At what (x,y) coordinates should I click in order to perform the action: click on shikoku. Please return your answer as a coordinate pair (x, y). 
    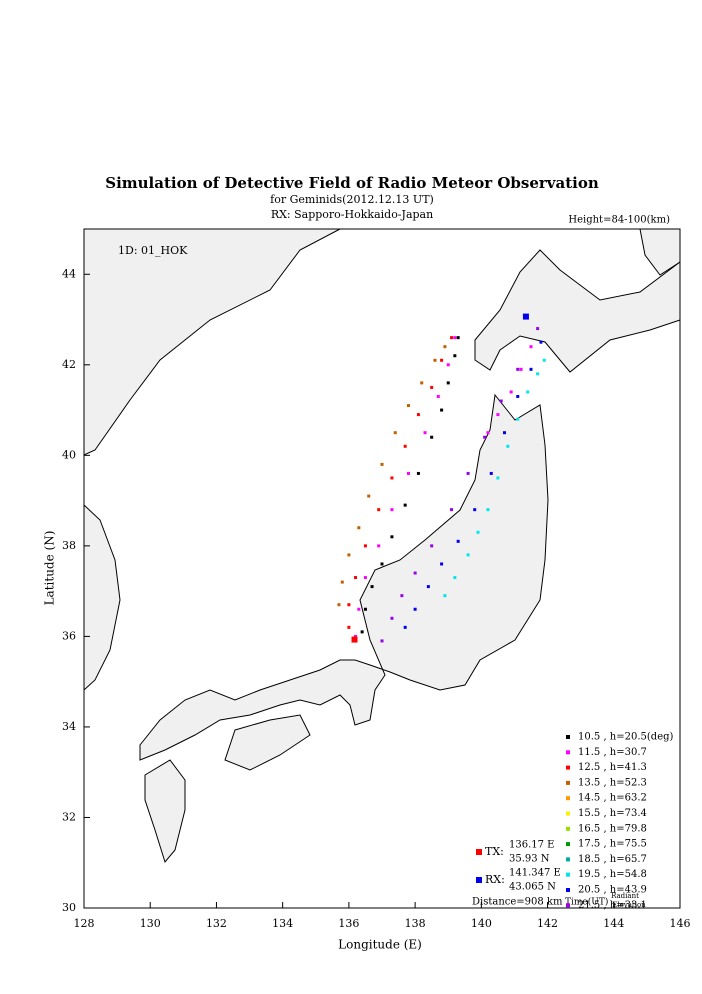
    Looking at the image, I should click on (267, 742).